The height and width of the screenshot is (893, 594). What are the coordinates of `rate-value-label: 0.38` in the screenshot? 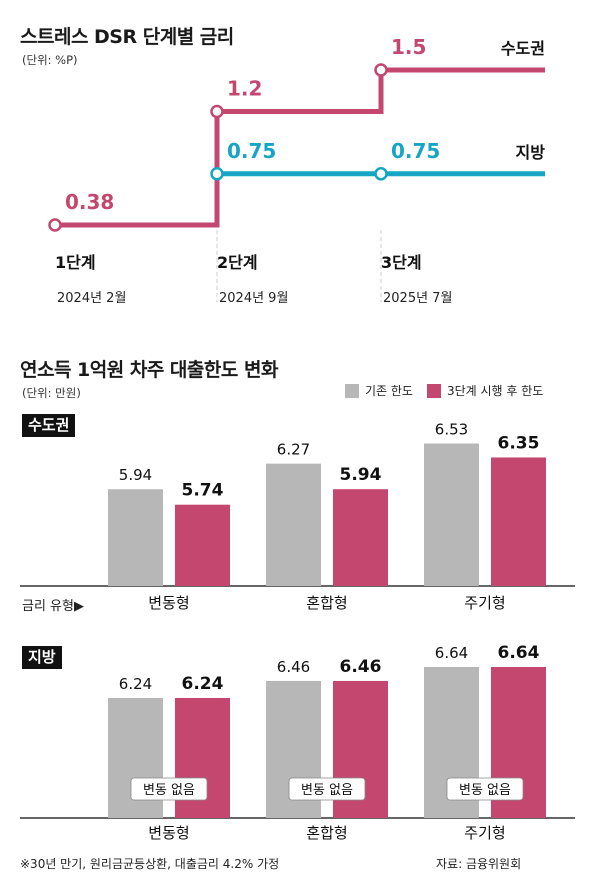 It's located at (89, 202).